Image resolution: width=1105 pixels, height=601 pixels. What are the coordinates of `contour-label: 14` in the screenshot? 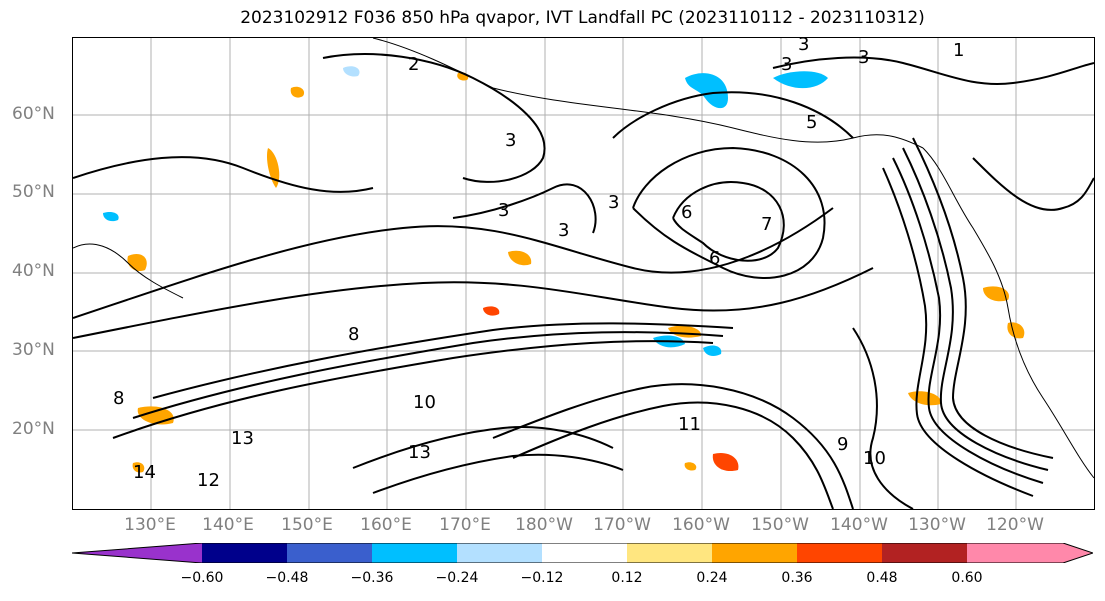 It's located at (144, 472).